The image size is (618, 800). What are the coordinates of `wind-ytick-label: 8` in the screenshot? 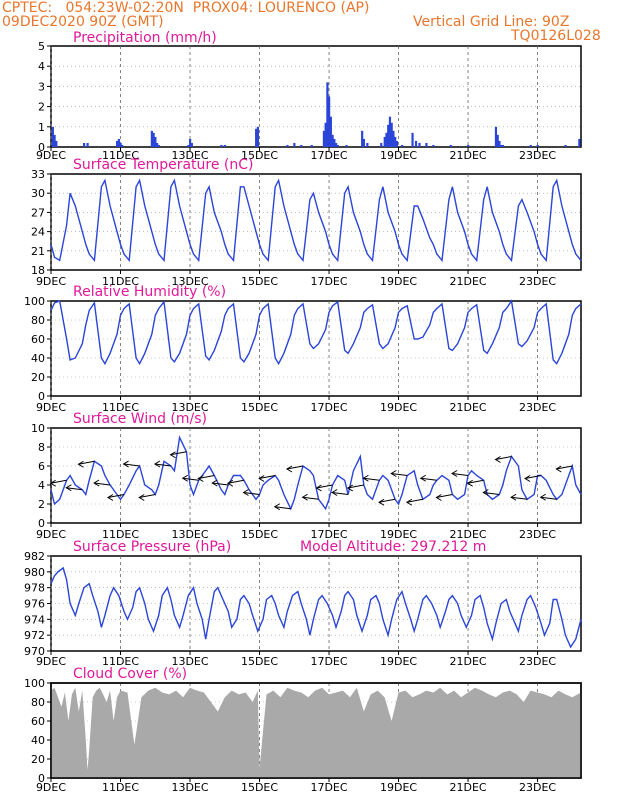 It's located at (41, 447).